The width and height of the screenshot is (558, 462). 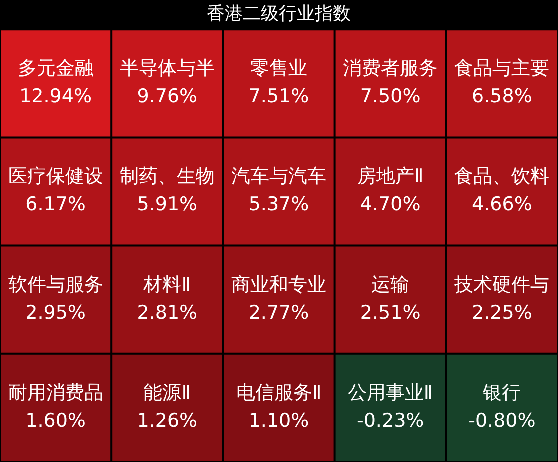 What do you see at coordinates (279, 69) in the screenshot?
I see `category-label: 零售业` at bounding box center [279, 69].